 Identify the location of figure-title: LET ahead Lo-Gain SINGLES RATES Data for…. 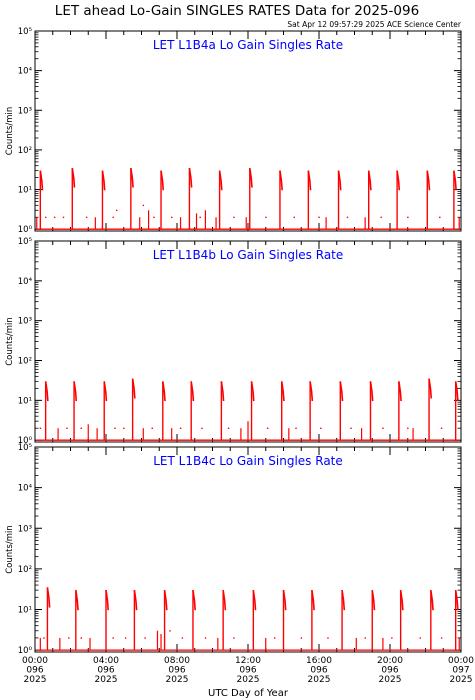
(237, 11).